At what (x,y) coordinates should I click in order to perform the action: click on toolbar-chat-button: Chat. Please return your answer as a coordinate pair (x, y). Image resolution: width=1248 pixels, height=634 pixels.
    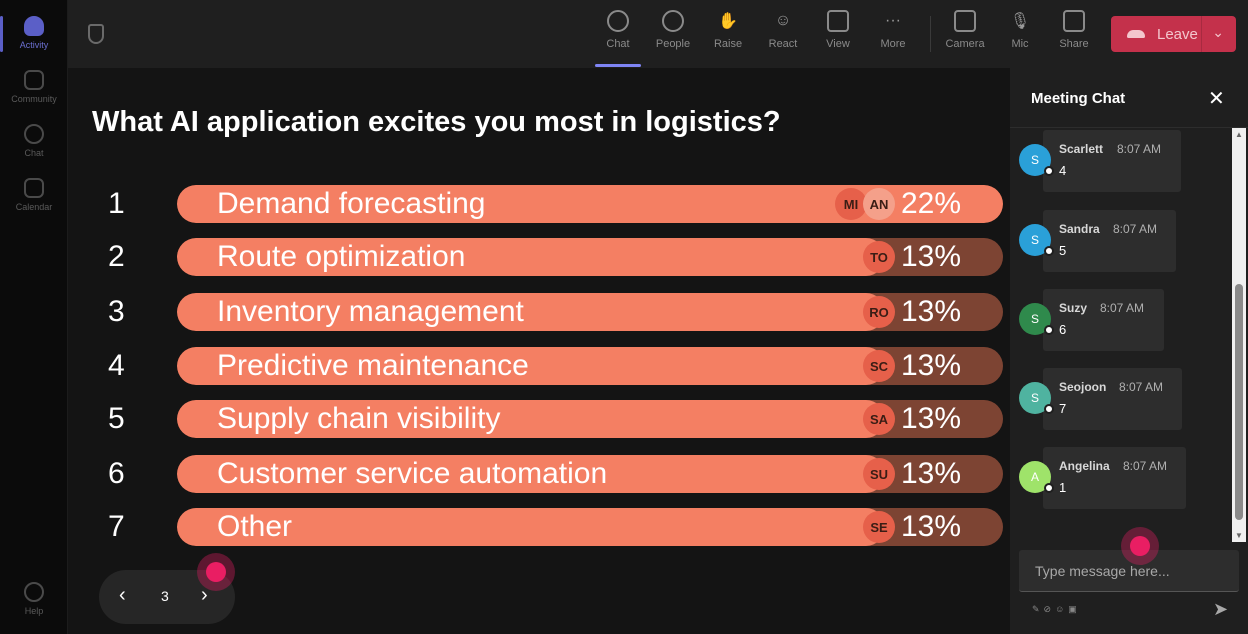
    Looking at the image, I should click on (618, 38).